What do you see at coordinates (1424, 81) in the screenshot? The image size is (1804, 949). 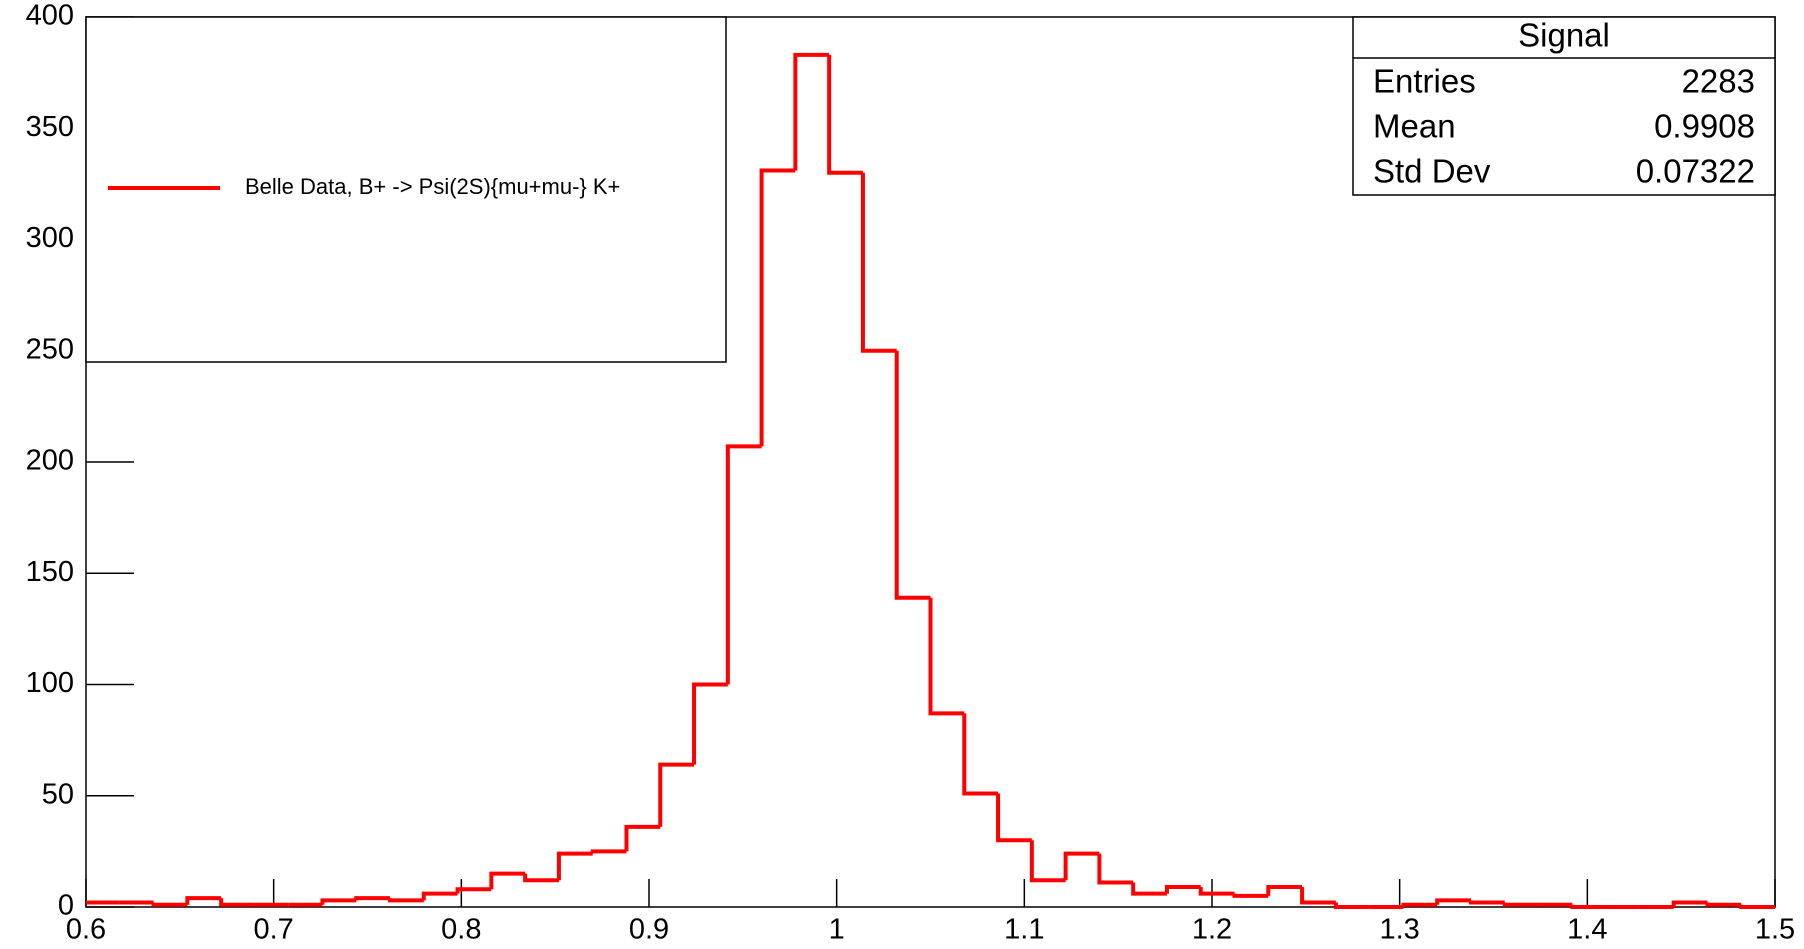 I see `stats-label: Entries` at bounding box center [1424, 81].